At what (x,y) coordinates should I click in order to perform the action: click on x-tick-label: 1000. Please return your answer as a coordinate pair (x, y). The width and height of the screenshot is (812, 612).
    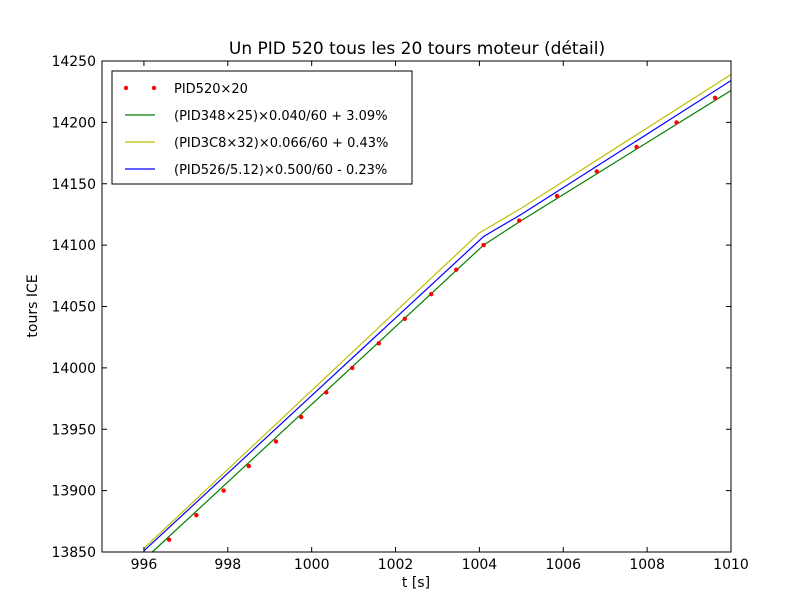
    Looking at the image, I should click on (312, 565).